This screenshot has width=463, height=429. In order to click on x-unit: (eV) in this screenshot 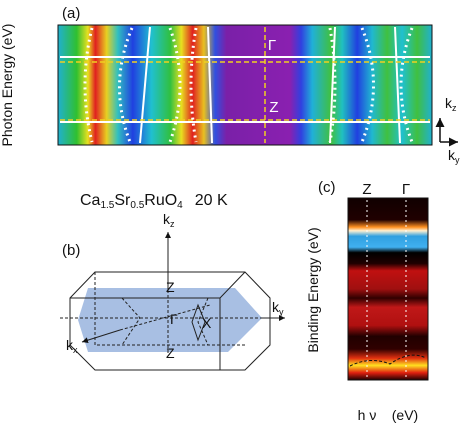, I will do `click(405, 415)`.